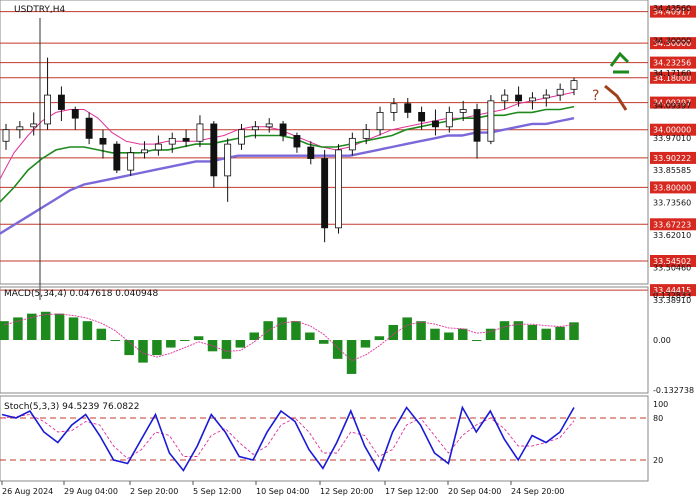  I want to click on price-tick-label: 34.43560, so click(672, 8).